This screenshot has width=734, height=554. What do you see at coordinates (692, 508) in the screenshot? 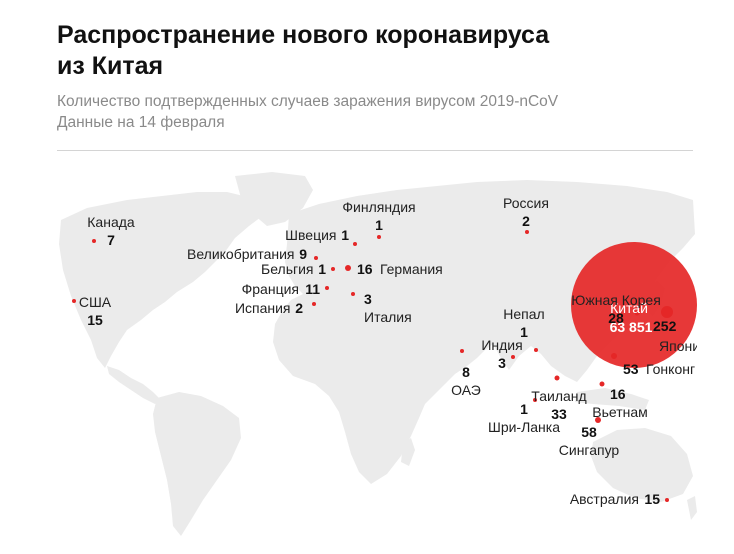
I see `new-zealand-landmass` at bounding box center [692, 508].